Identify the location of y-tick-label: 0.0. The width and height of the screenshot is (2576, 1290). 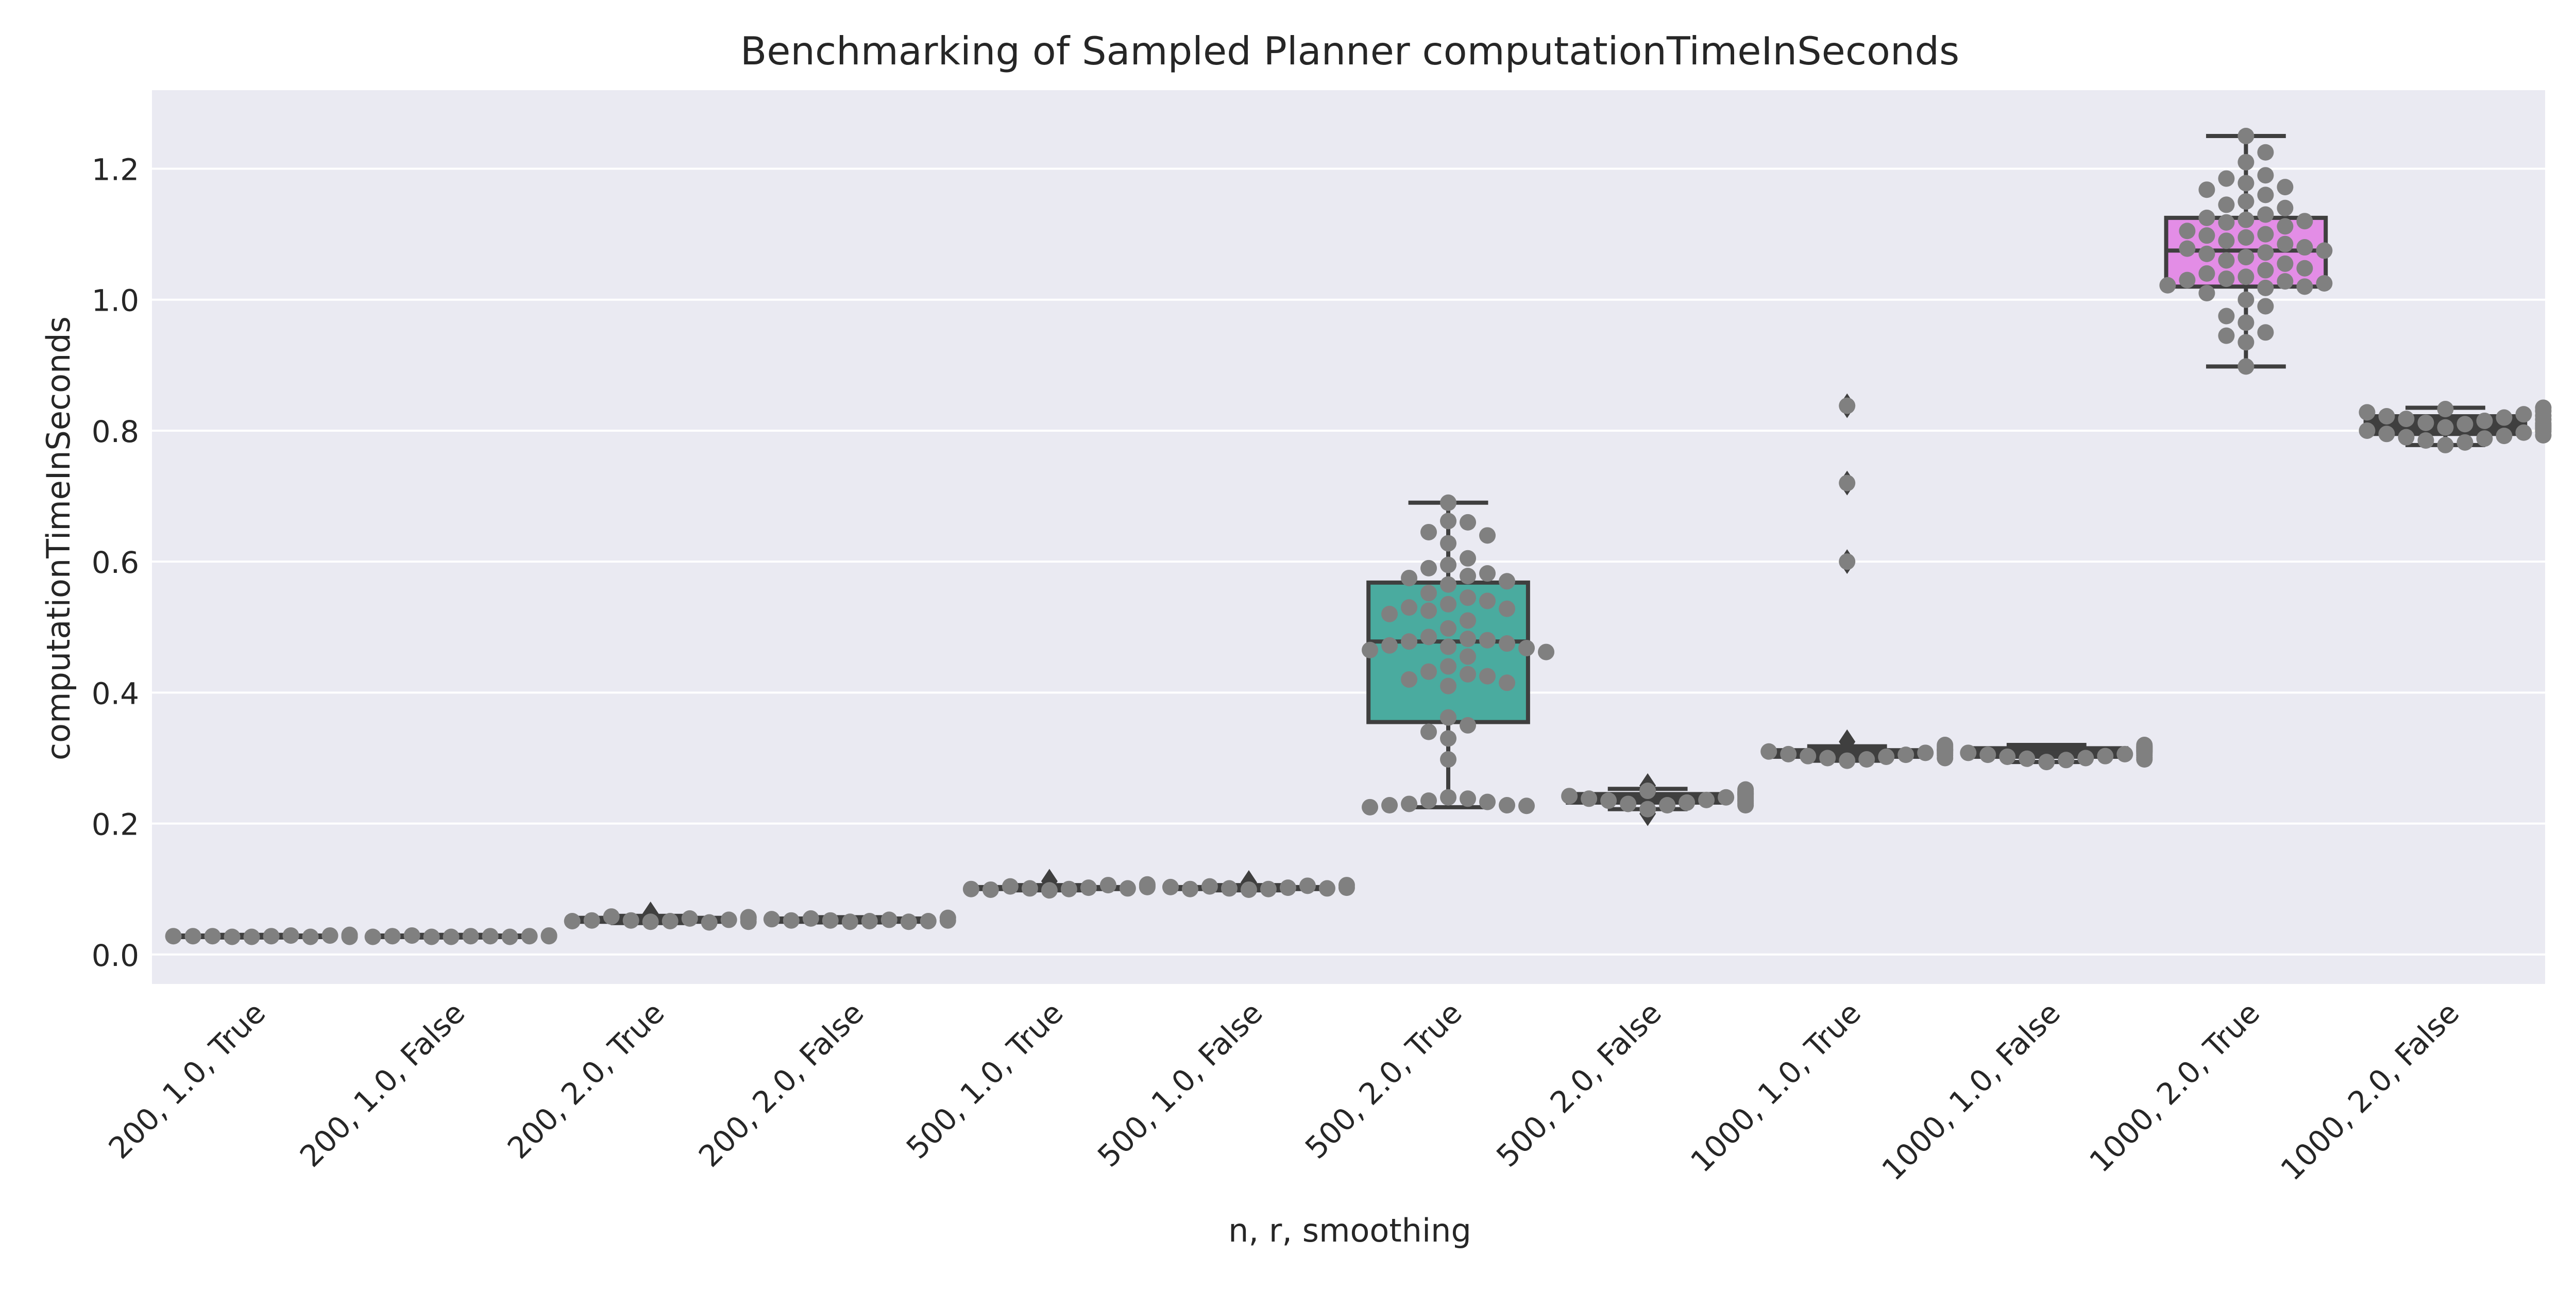
(115, 955).